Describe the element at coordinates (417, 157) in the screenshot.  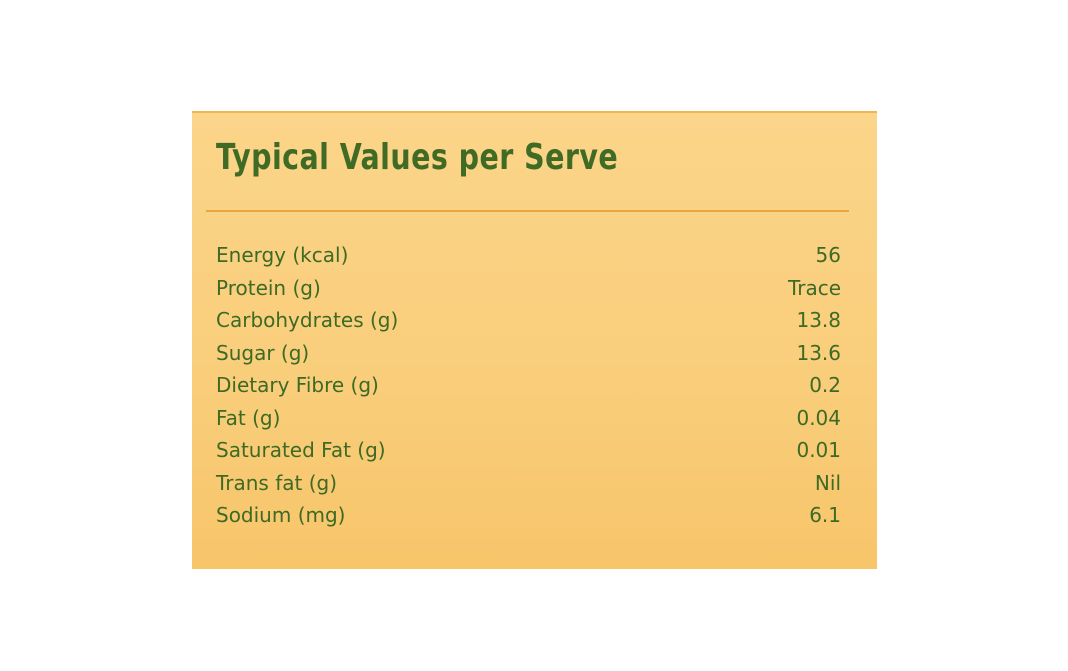
I see `panel-title: Typical Values per Serve` at that location.